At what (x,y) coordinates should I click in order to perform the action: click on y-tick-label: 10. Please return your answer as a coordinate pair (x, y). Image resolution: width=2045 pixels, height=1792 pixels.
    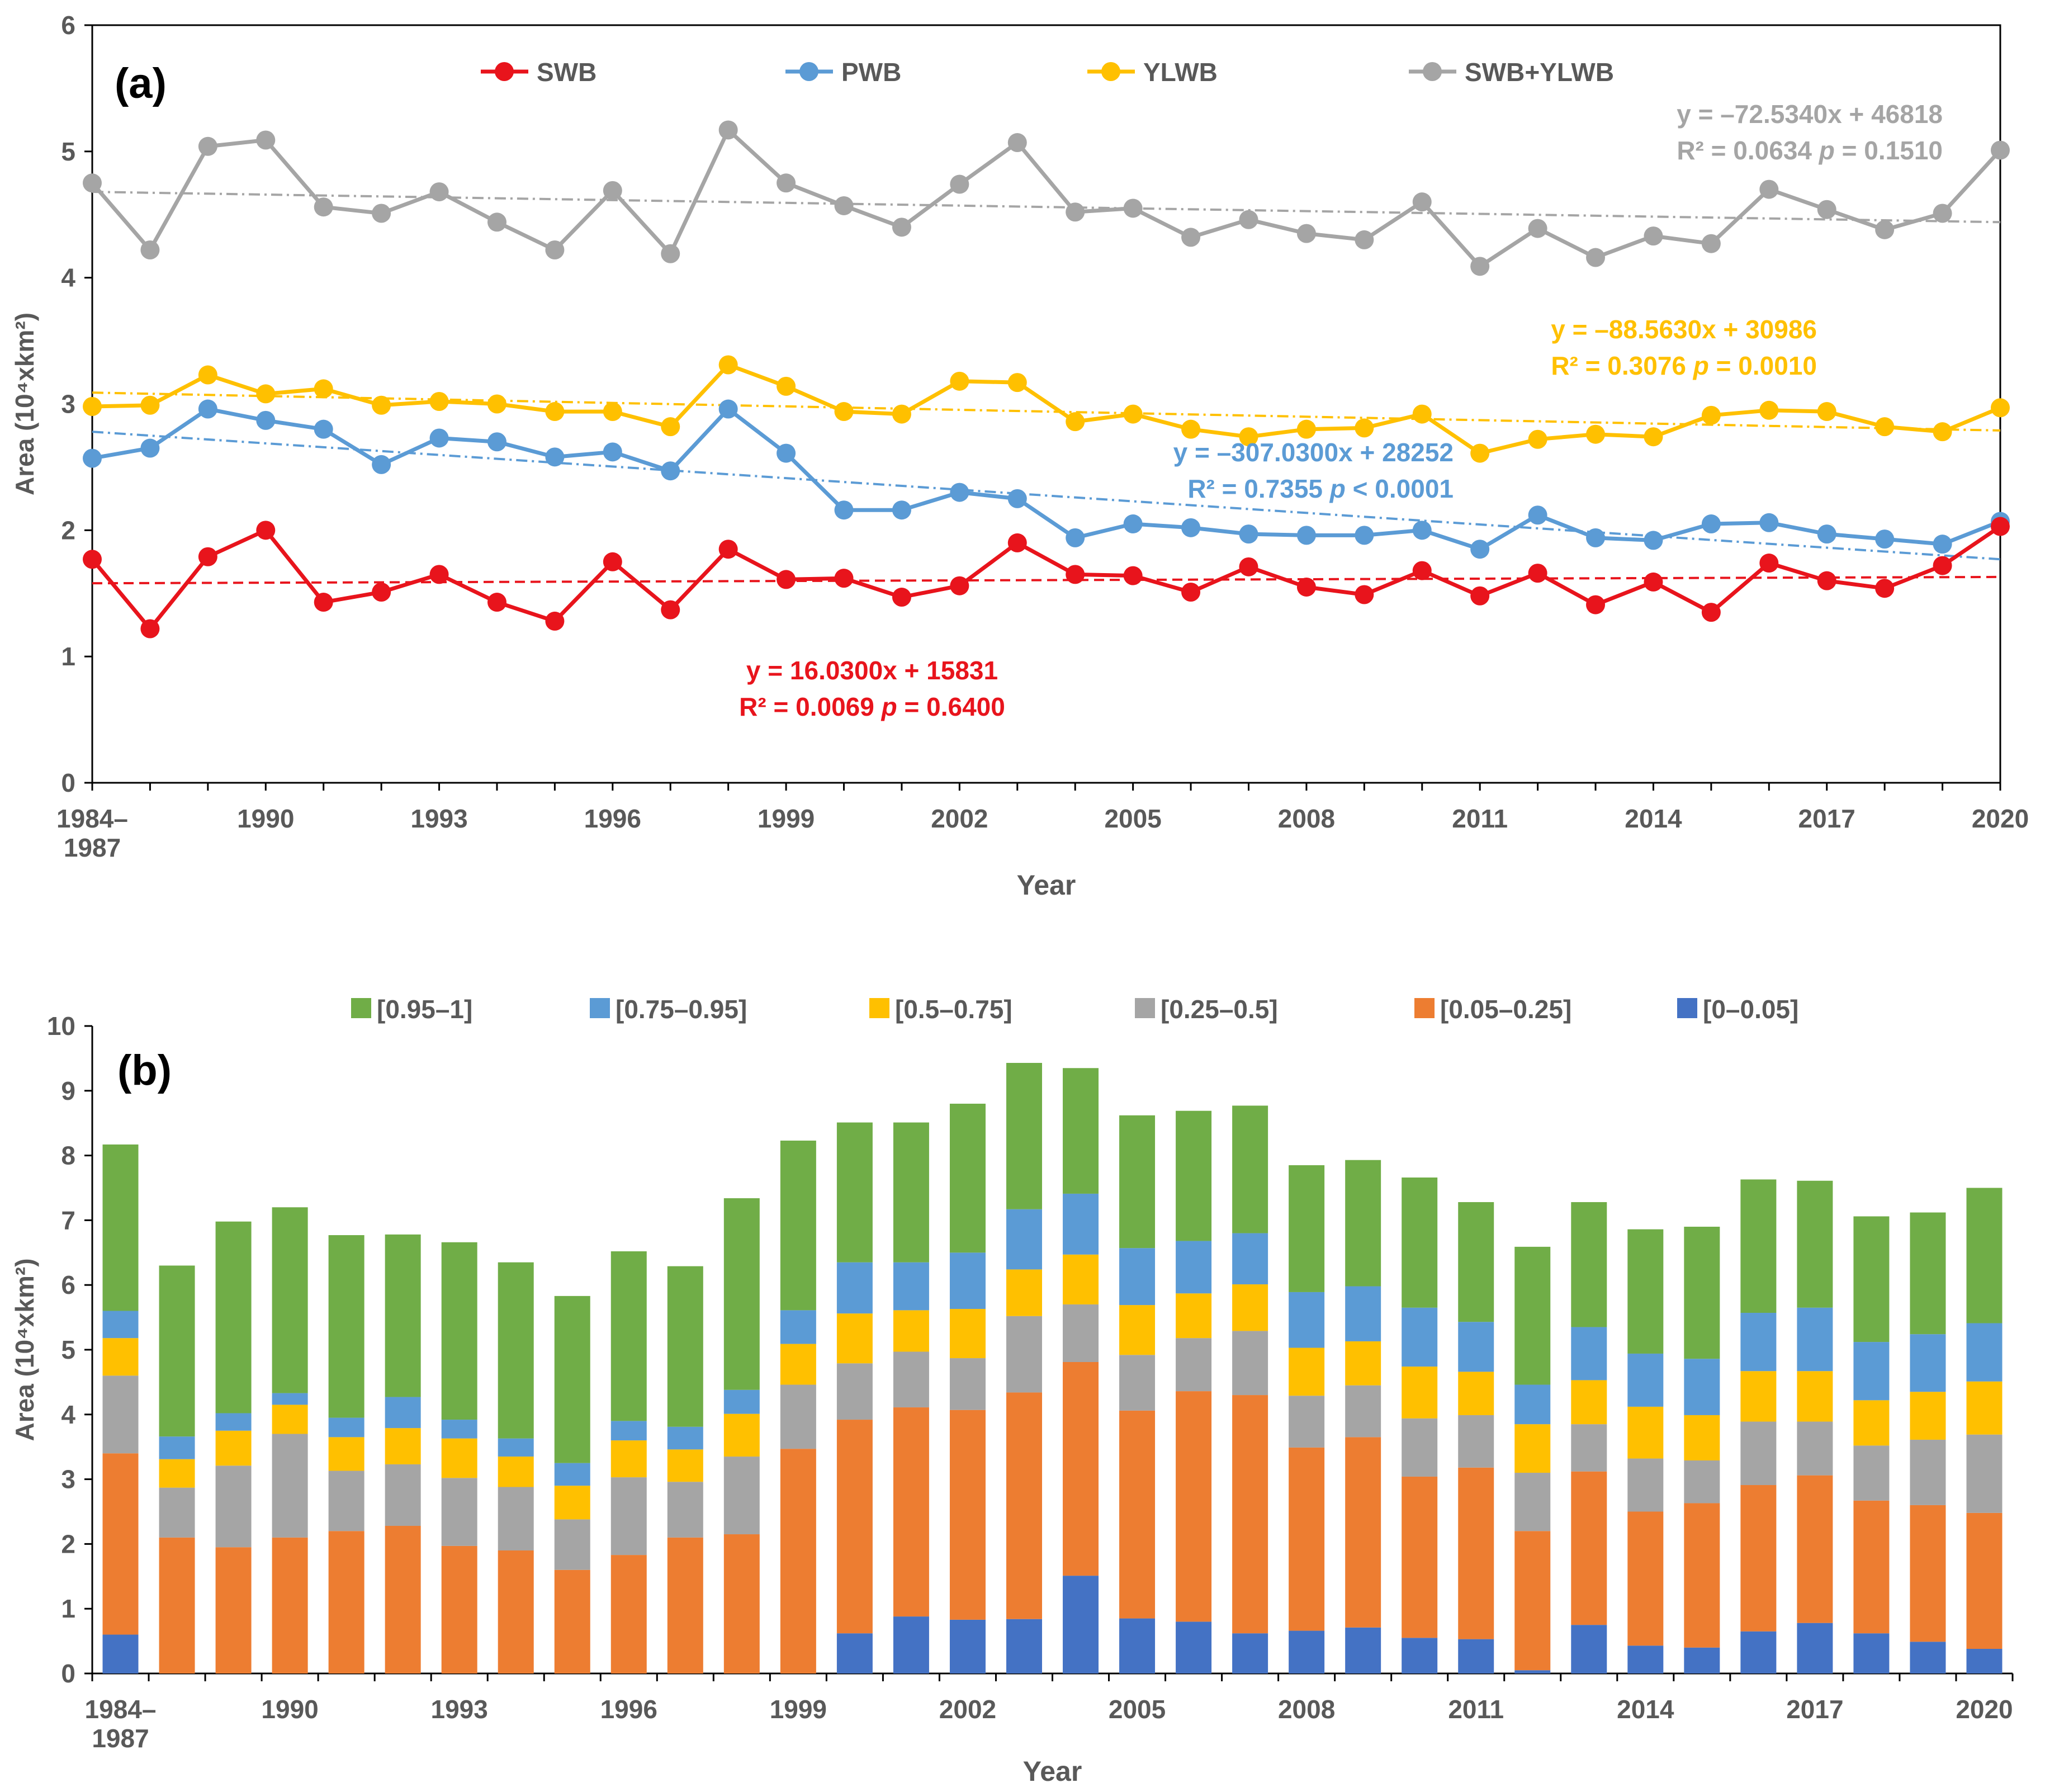
    Looking at the image, I should click on (61, 1026).